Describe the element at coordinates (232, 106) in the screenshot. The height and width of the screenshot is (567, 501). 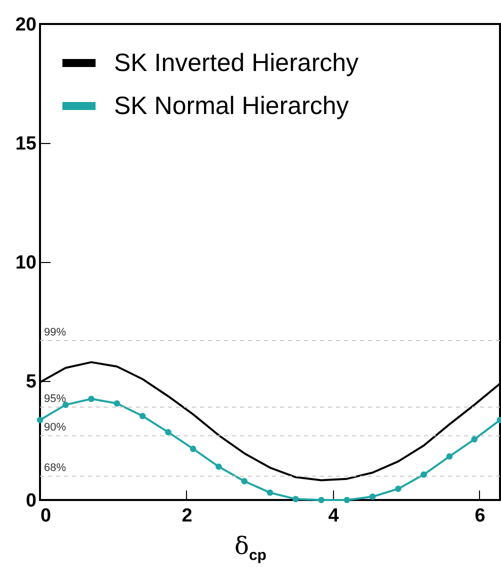
I see `legend-label: SK Normal Hierarchy` at that location.